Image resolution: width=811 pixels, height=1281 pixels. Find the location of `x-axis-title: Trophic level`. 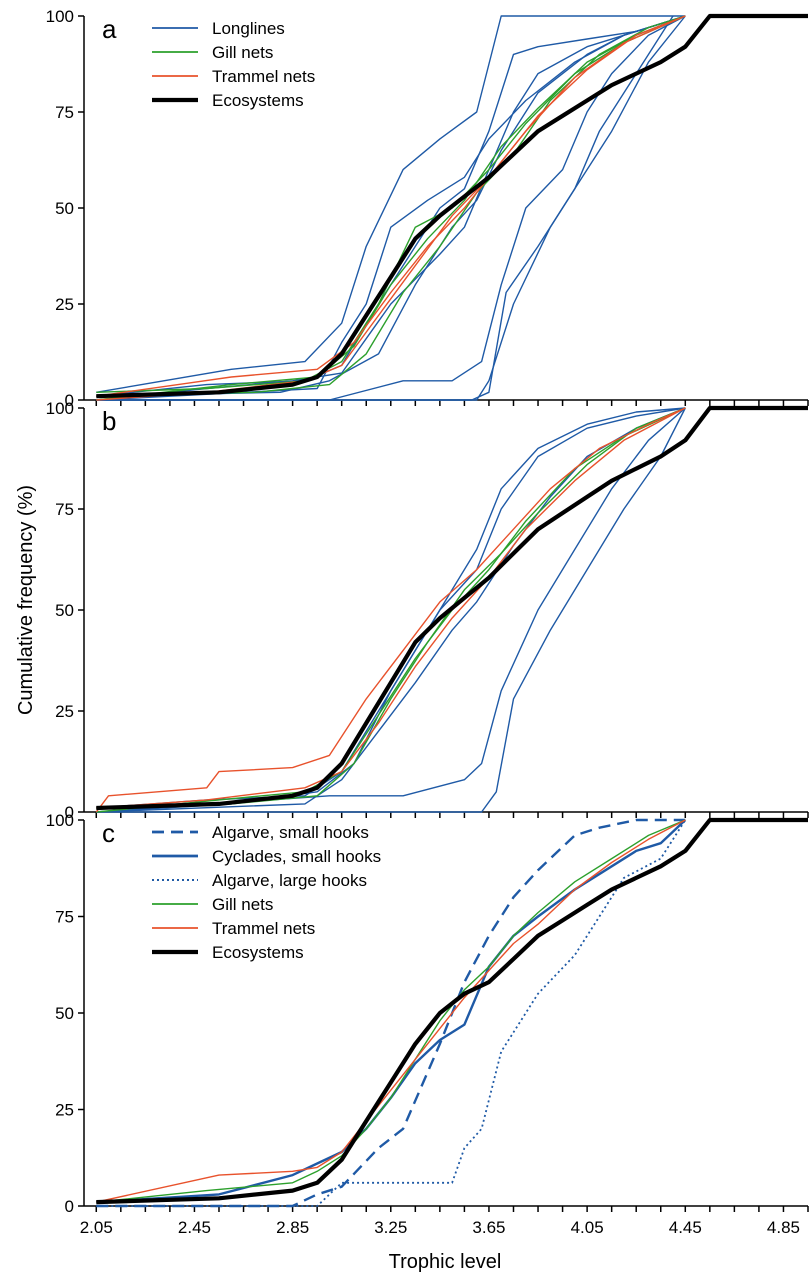

x-axis-title: Trophic level is located at coordinates (445, 1262).